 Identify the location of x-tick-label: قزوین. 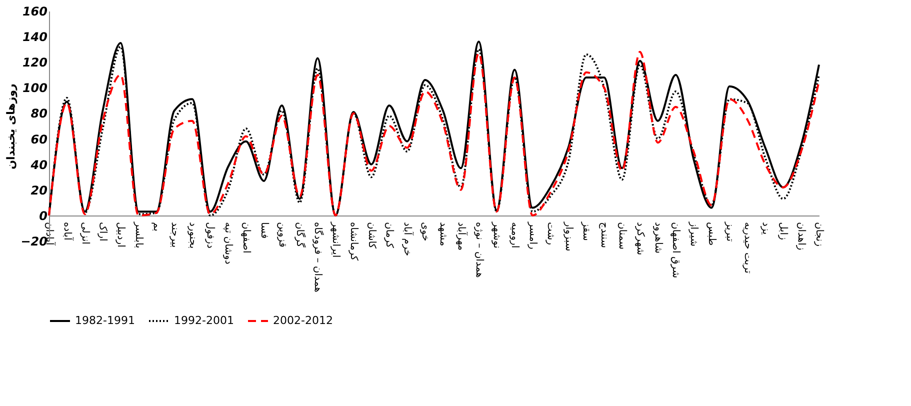
(282, 235).